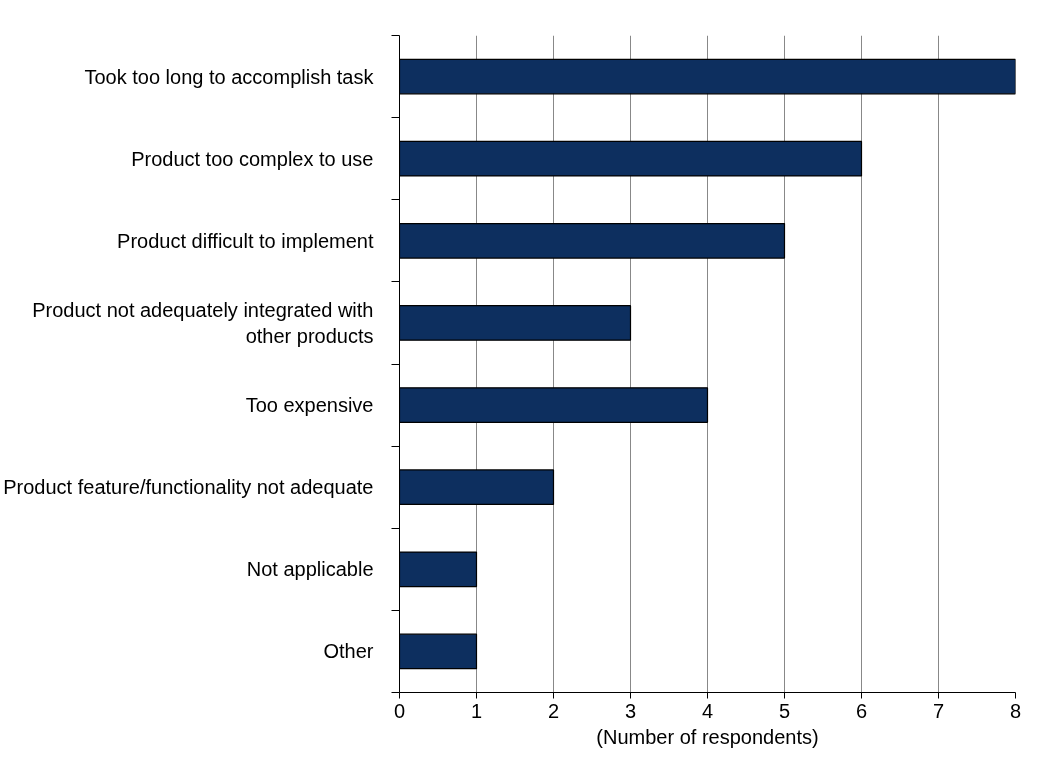 Image resolution: width=1037 pixels, height=758 pixels. Describe the element at coordinates (309, 405) in the screenshot. I see `y-tick-label: Too expensive` at that location.